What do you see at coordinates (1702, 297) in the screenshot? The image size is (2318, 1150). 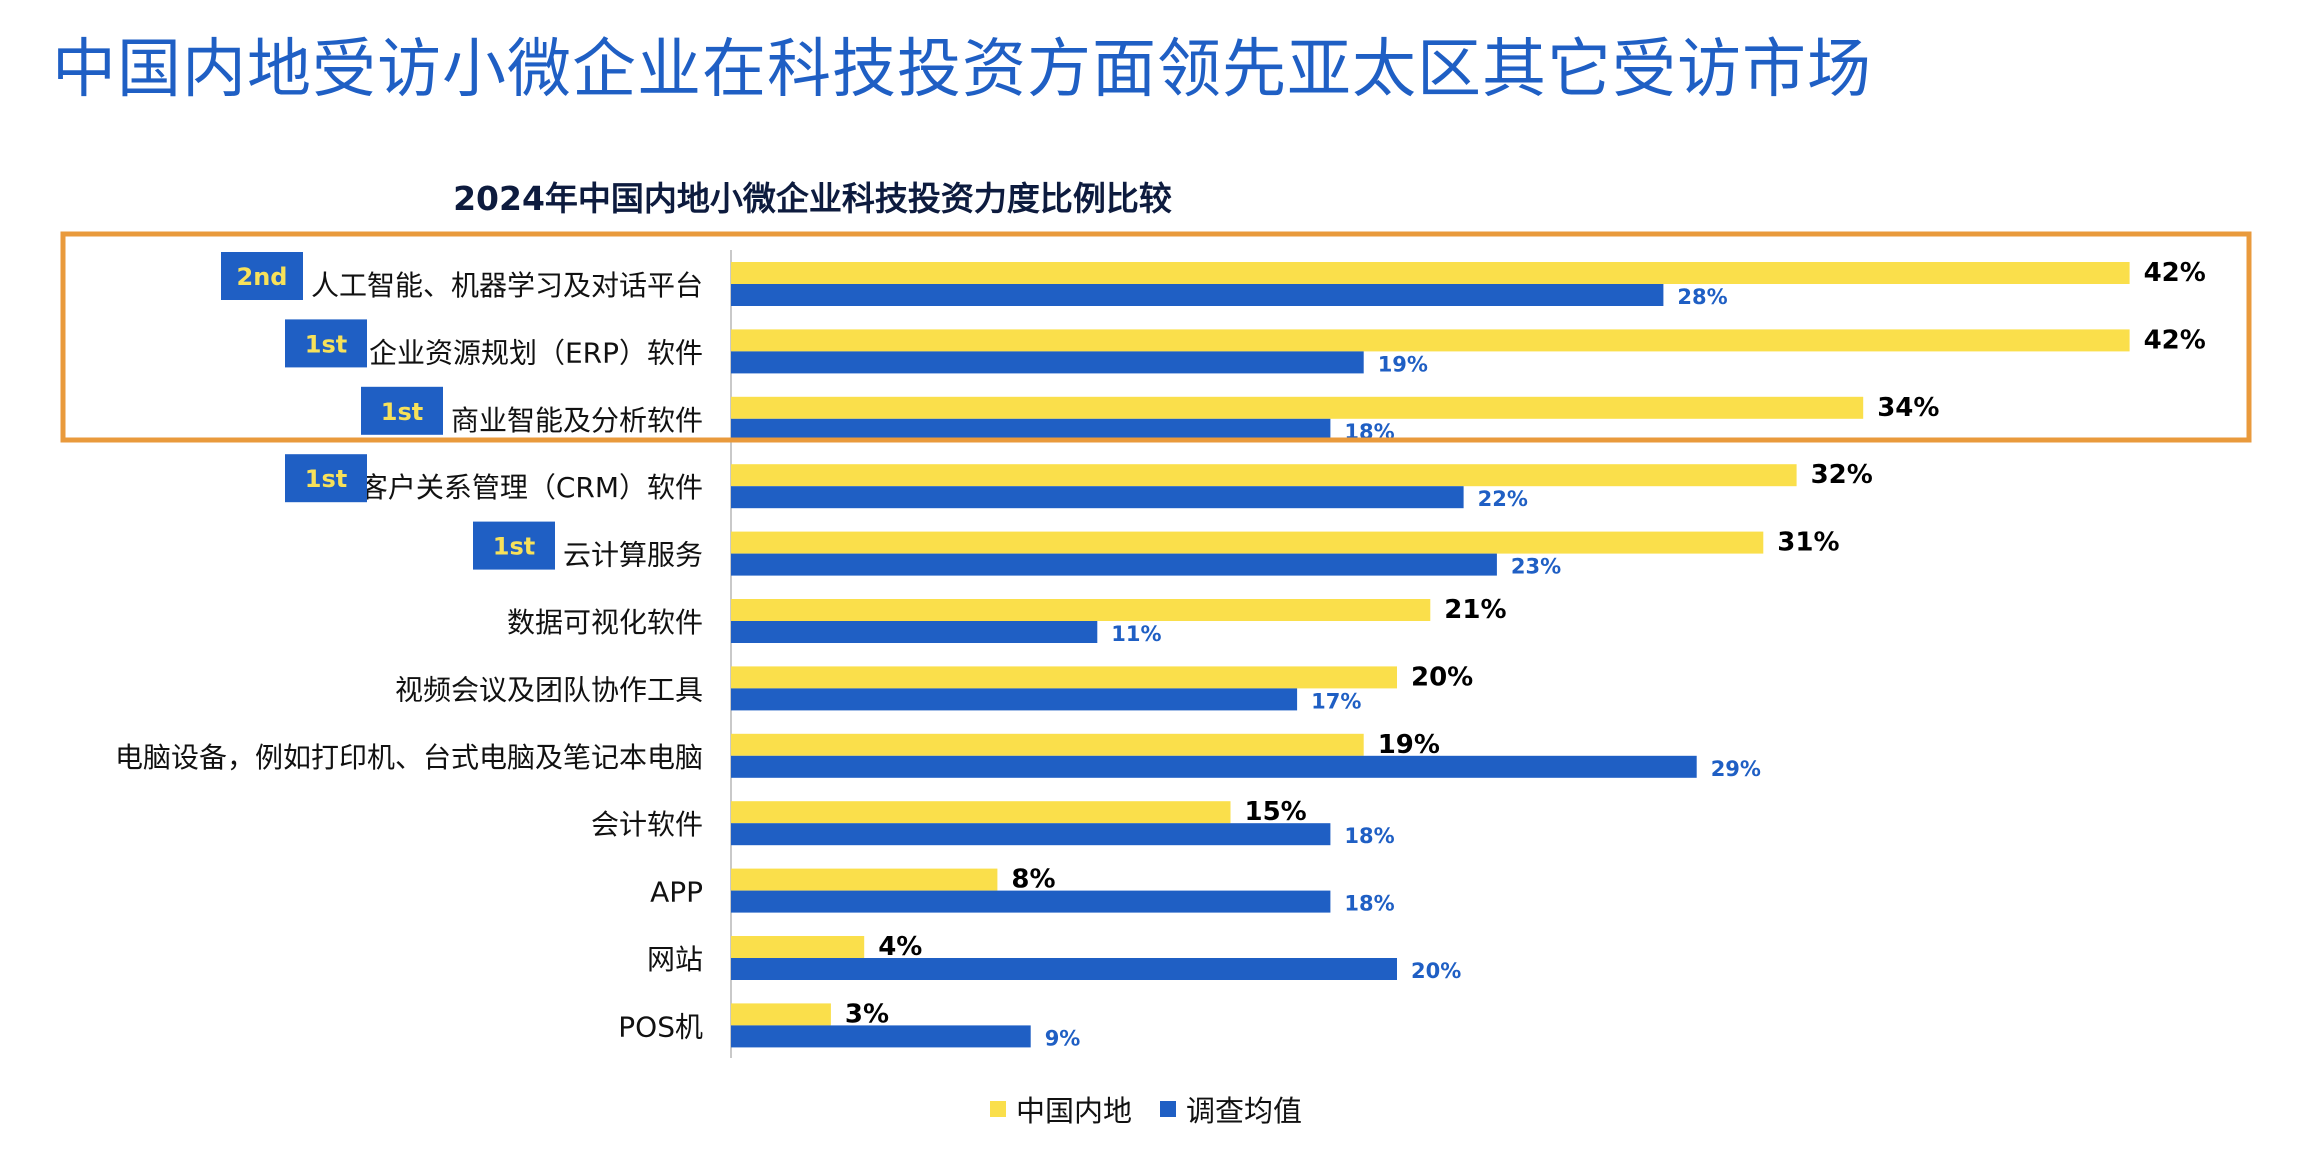 I see `data-label-average-0: 28%` at bounding box center [1702, 297].